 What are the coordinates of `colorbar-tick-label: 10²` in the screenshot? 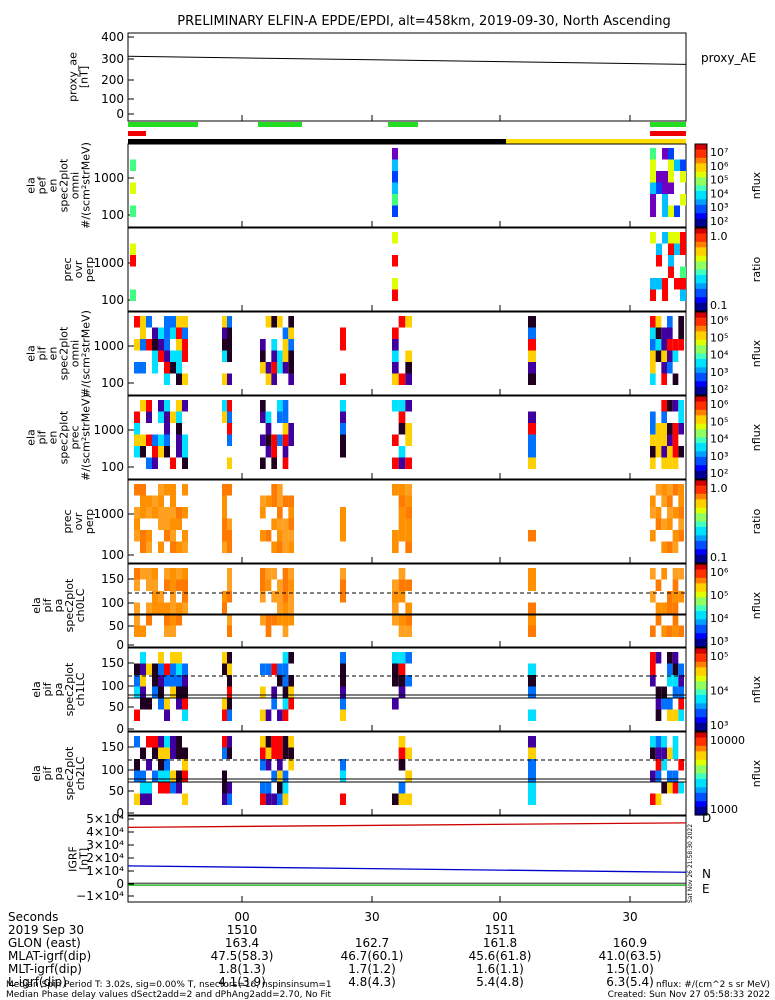 It's located at (719, 389).